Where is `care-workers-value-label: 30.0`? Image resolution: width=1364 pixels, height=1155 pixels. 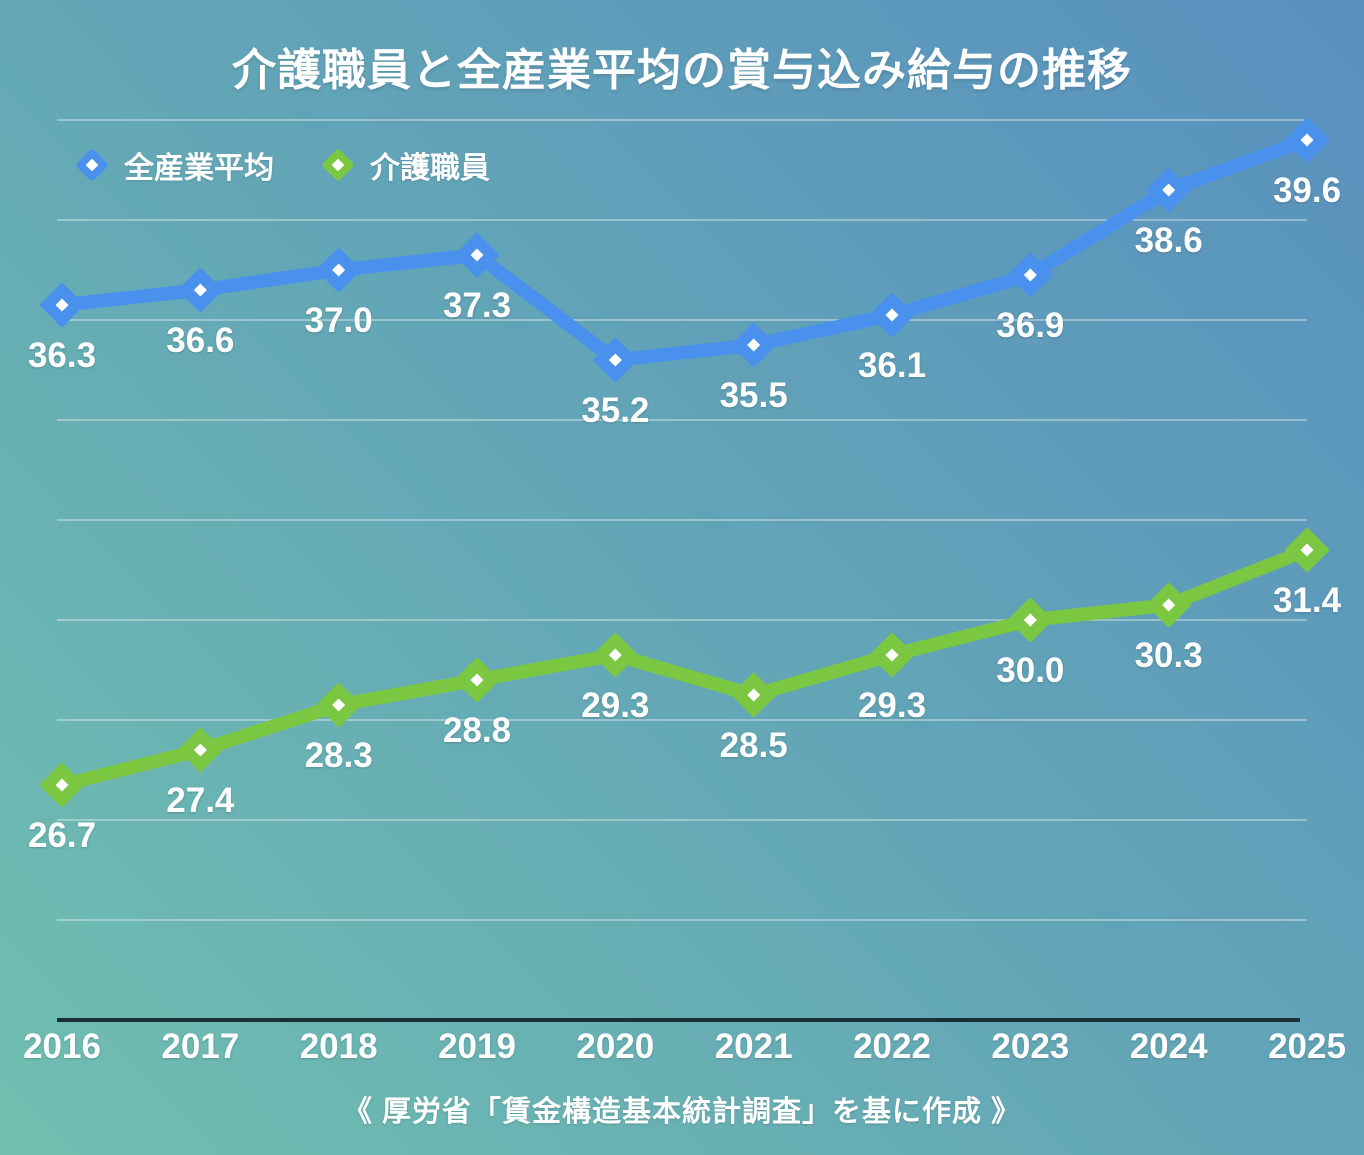 care-workers-value-label: 30.0 is located at coordinates (1030, 670).